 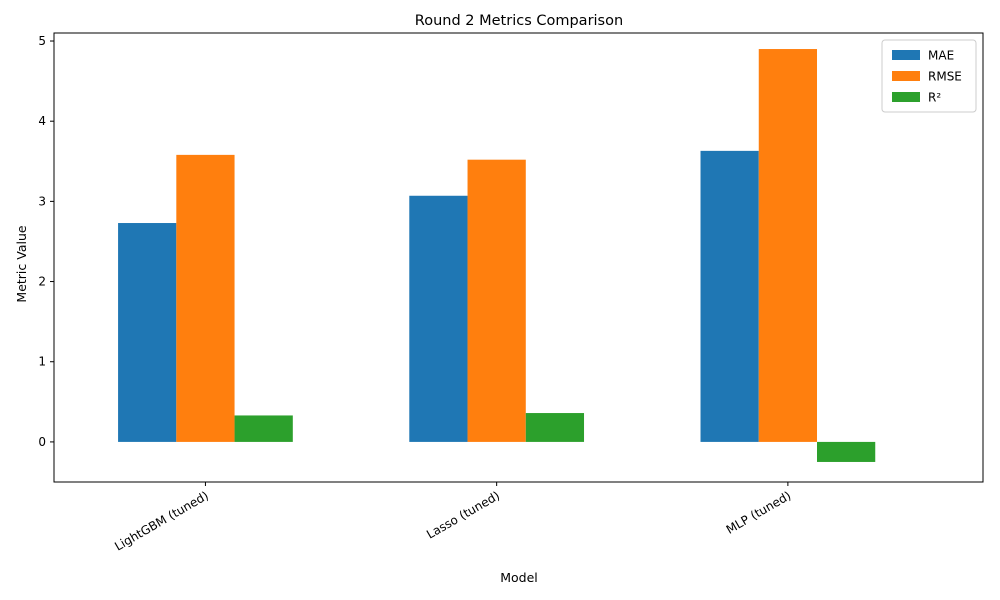 I want to click on y-tick-label: 4, so click(x=42, y=121).